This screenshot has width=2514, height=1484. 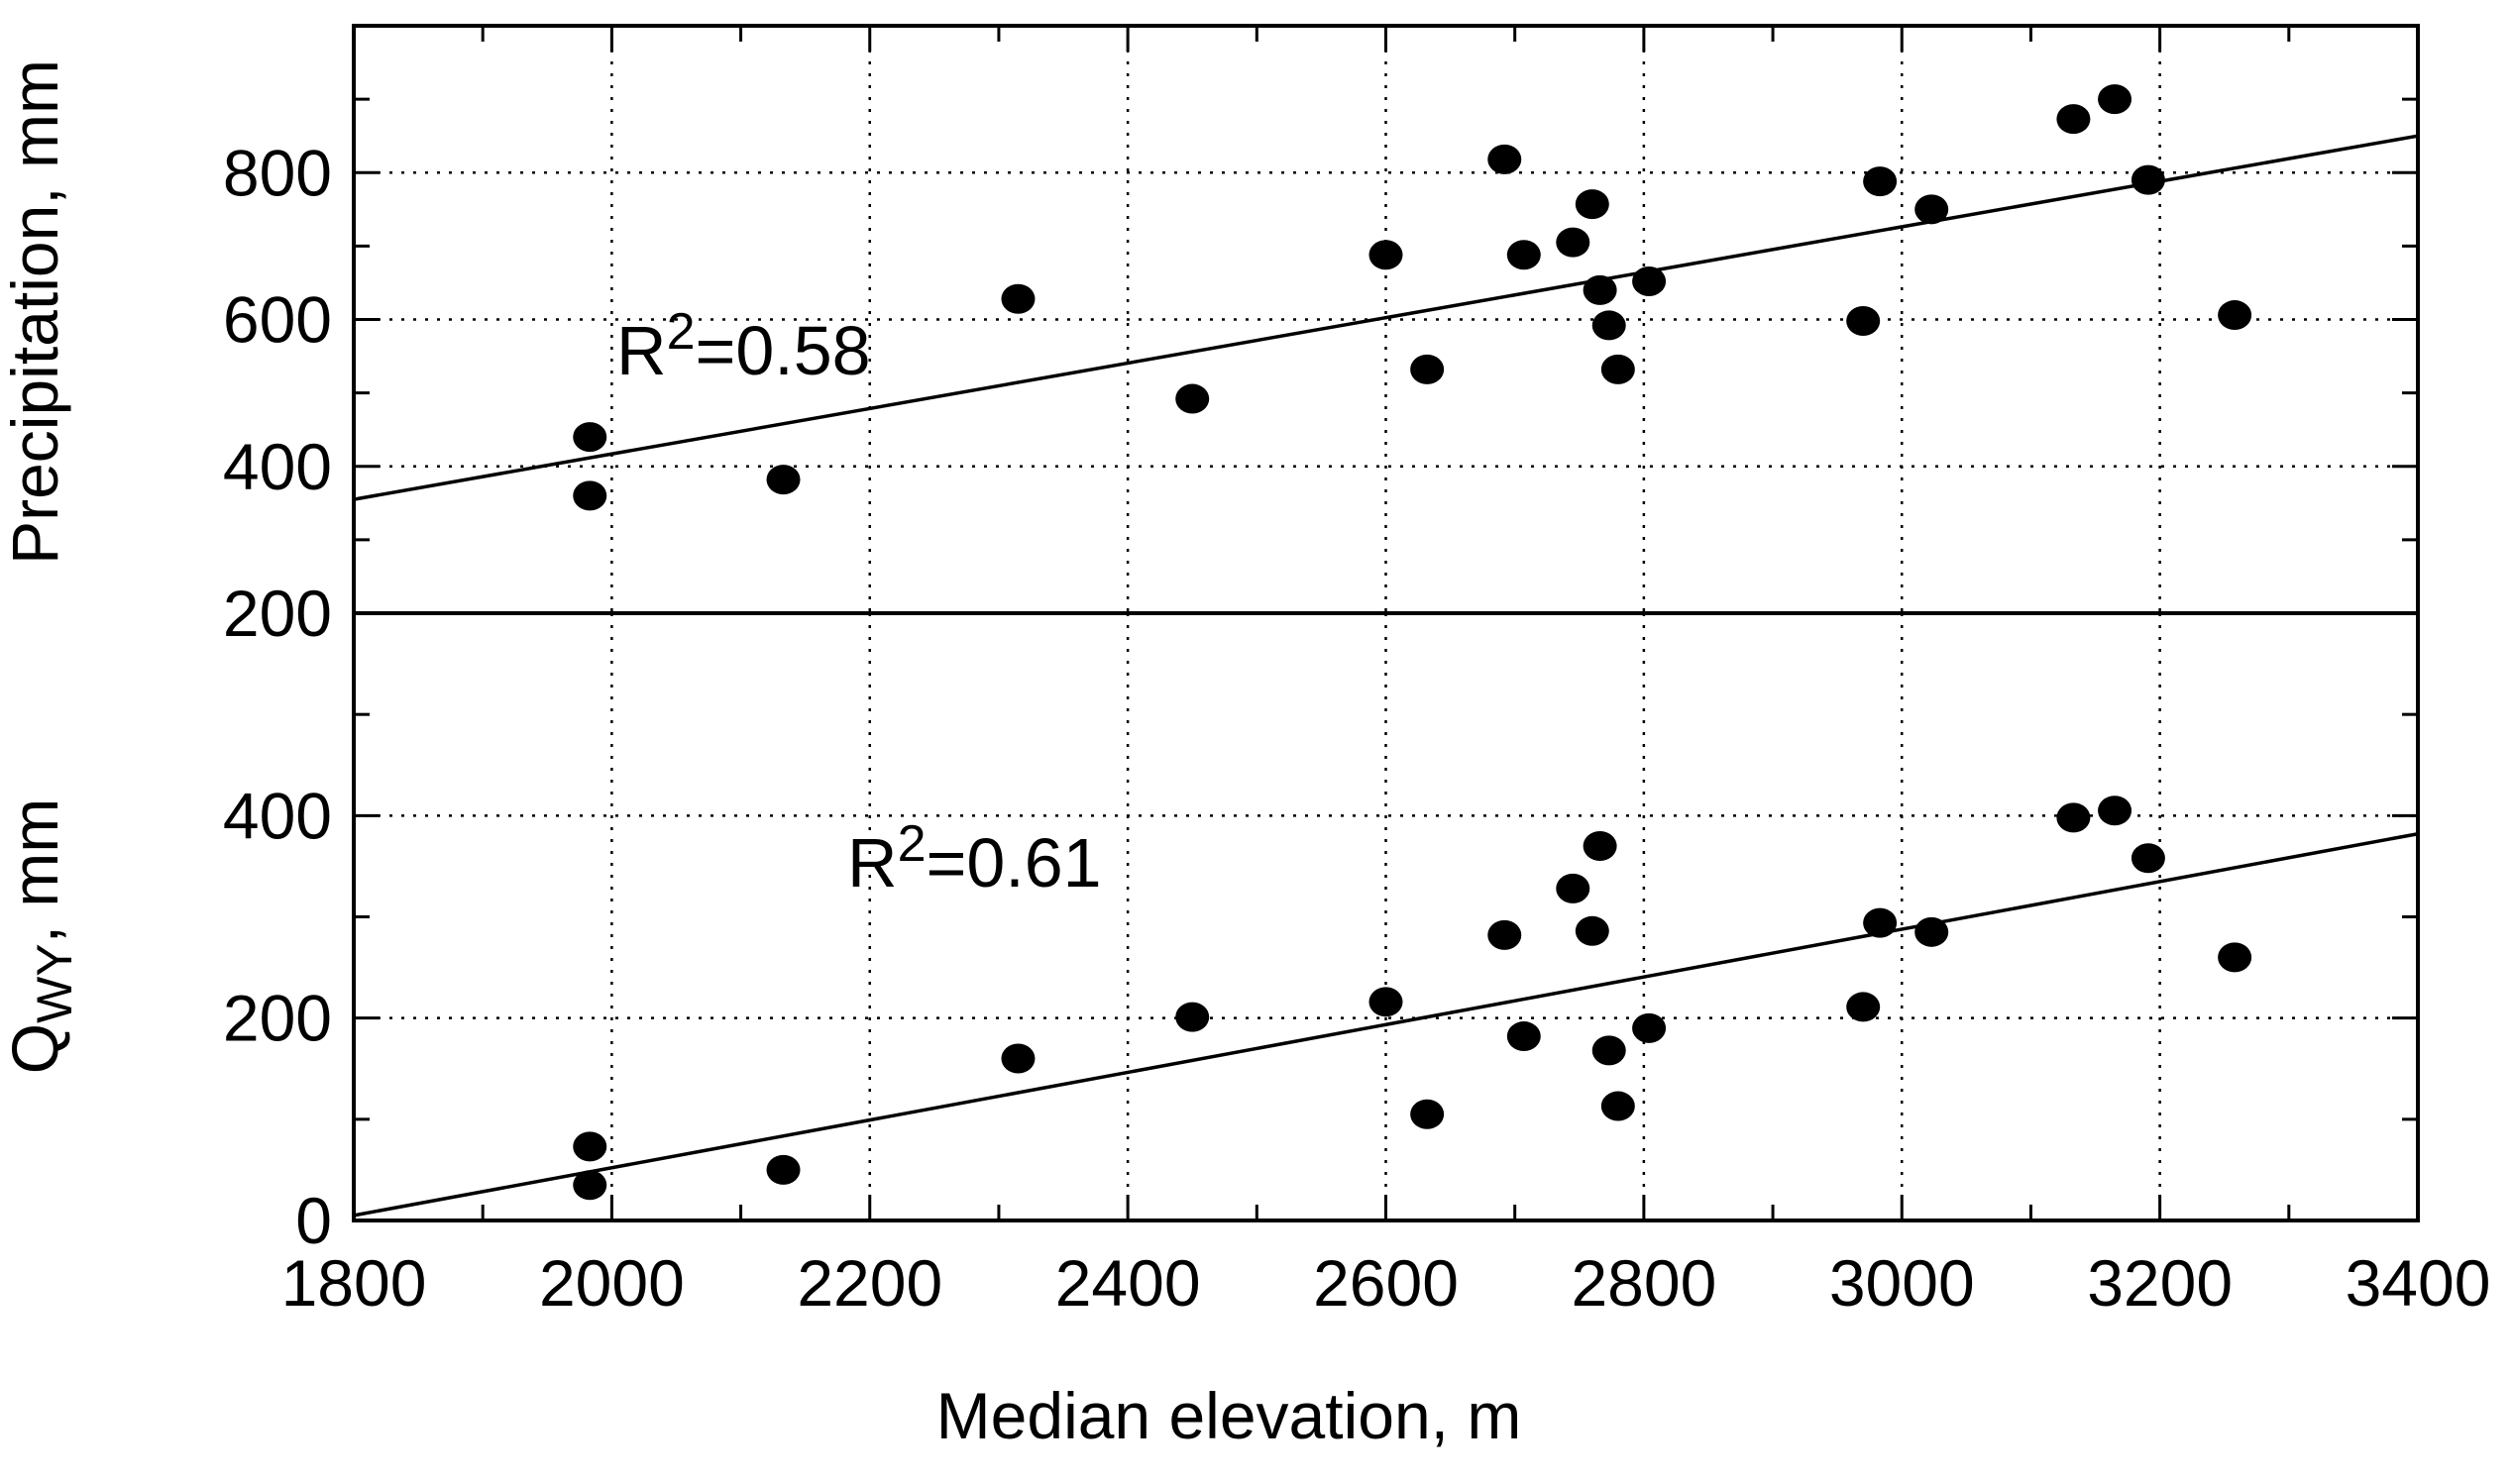 What do you see at coordinates (277, 1018) in the screenshot?
I see `bottom-ytick-label: 200` at bounding box center [277, 1018].